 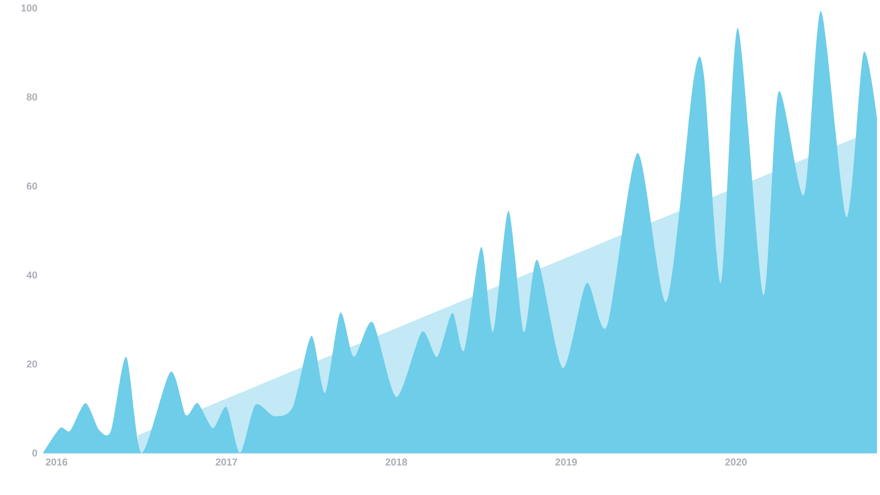 What do you see at coordinates (32, 364) in the screenshot?
I see `y-tick-label: 20` at bounding box center [32, 364].